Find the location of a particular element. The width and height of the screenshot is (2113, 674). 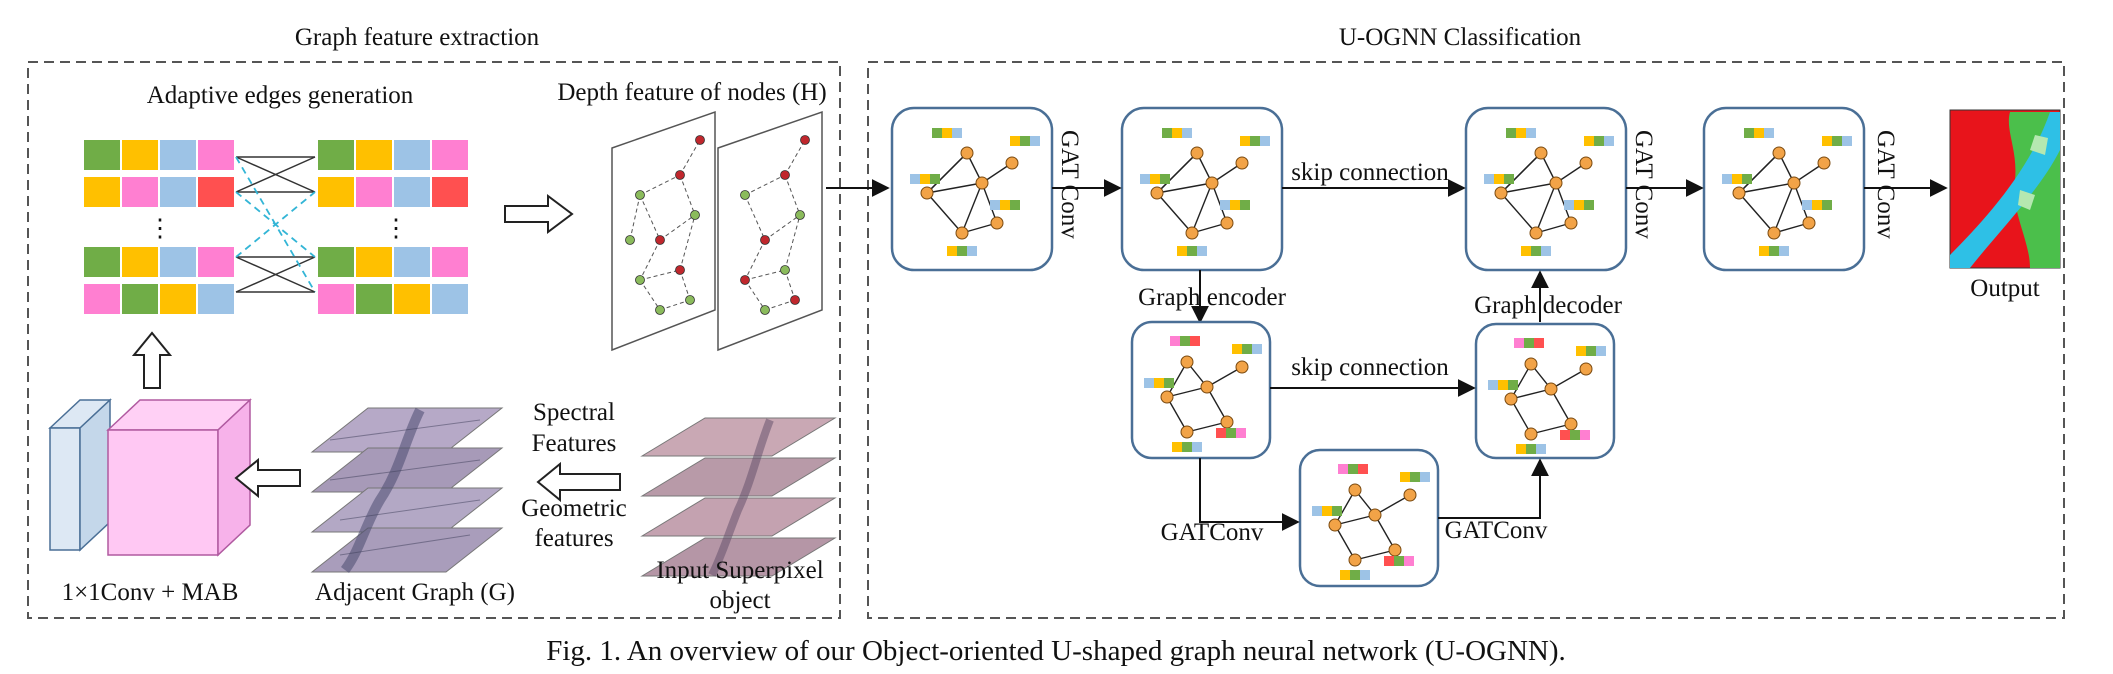

output-label: Output is located at coordinates (2005, 288).